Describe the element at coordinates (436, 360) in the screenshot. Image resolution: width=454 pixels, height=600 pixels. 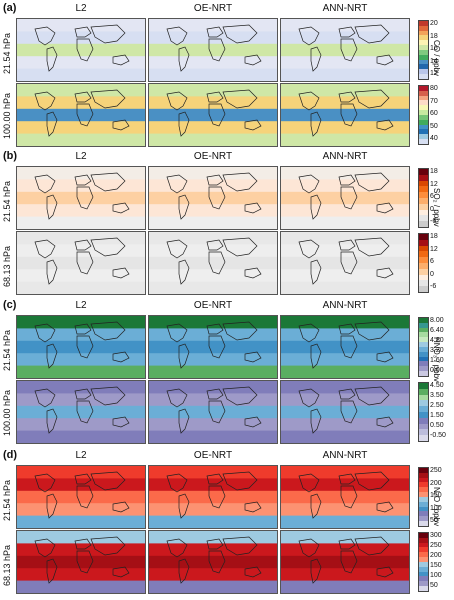
I see `unit-text: HNO₃ / ppbv` at that location.